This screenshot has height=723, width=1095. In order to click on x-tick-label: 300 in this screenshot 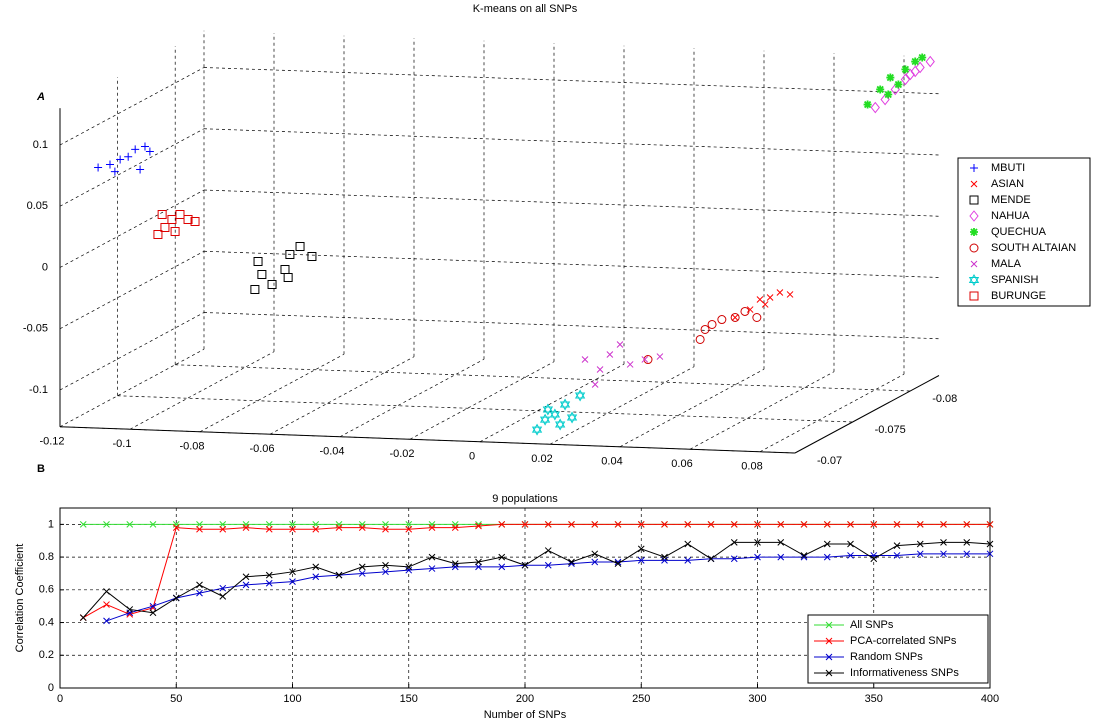, I will do `click(757, 699)`.